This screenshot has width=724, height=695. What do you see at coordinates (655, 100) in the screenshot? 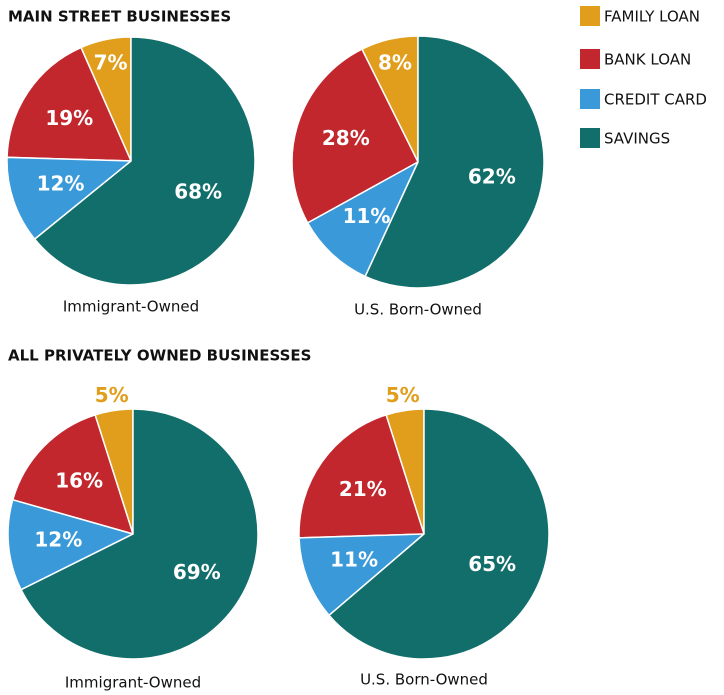
I see `legend-label: CREDIT CARD` at bounding box center [655, 100].